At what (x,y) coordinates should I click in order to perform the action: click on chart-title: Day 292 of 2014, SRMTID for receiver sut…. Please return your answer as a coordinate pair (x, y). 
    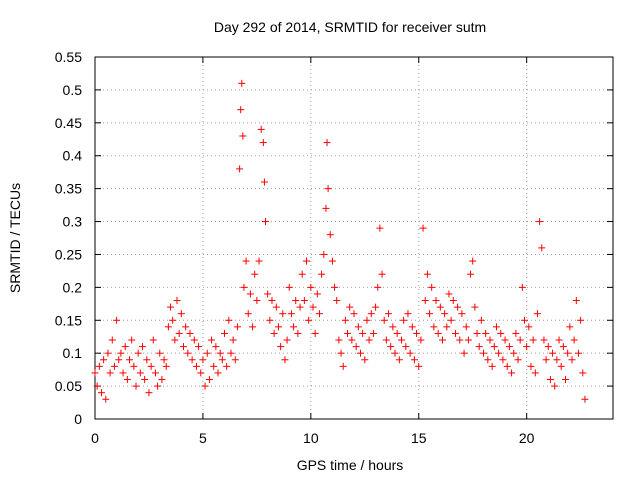
    Looking at the image, I should click on (350, 27).